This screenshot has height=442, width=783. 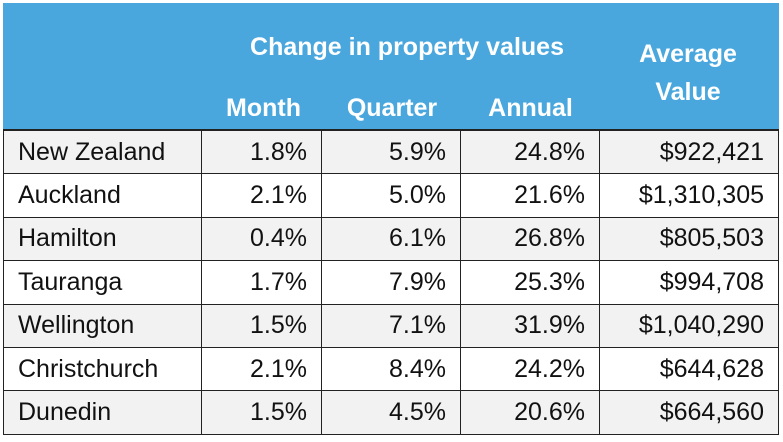 I want to click on quarter-cell: 7.9%, so click(x=390, y=282).